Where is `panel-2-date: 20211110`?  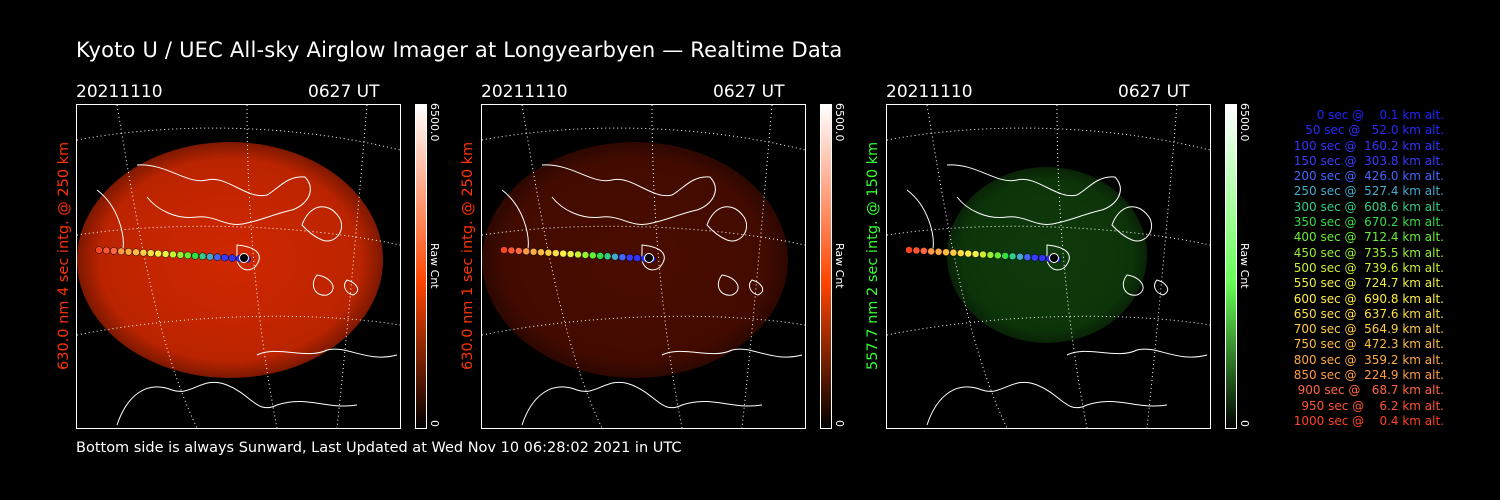 panel-2-date: 20211110 is located at coordinates (524, 92).